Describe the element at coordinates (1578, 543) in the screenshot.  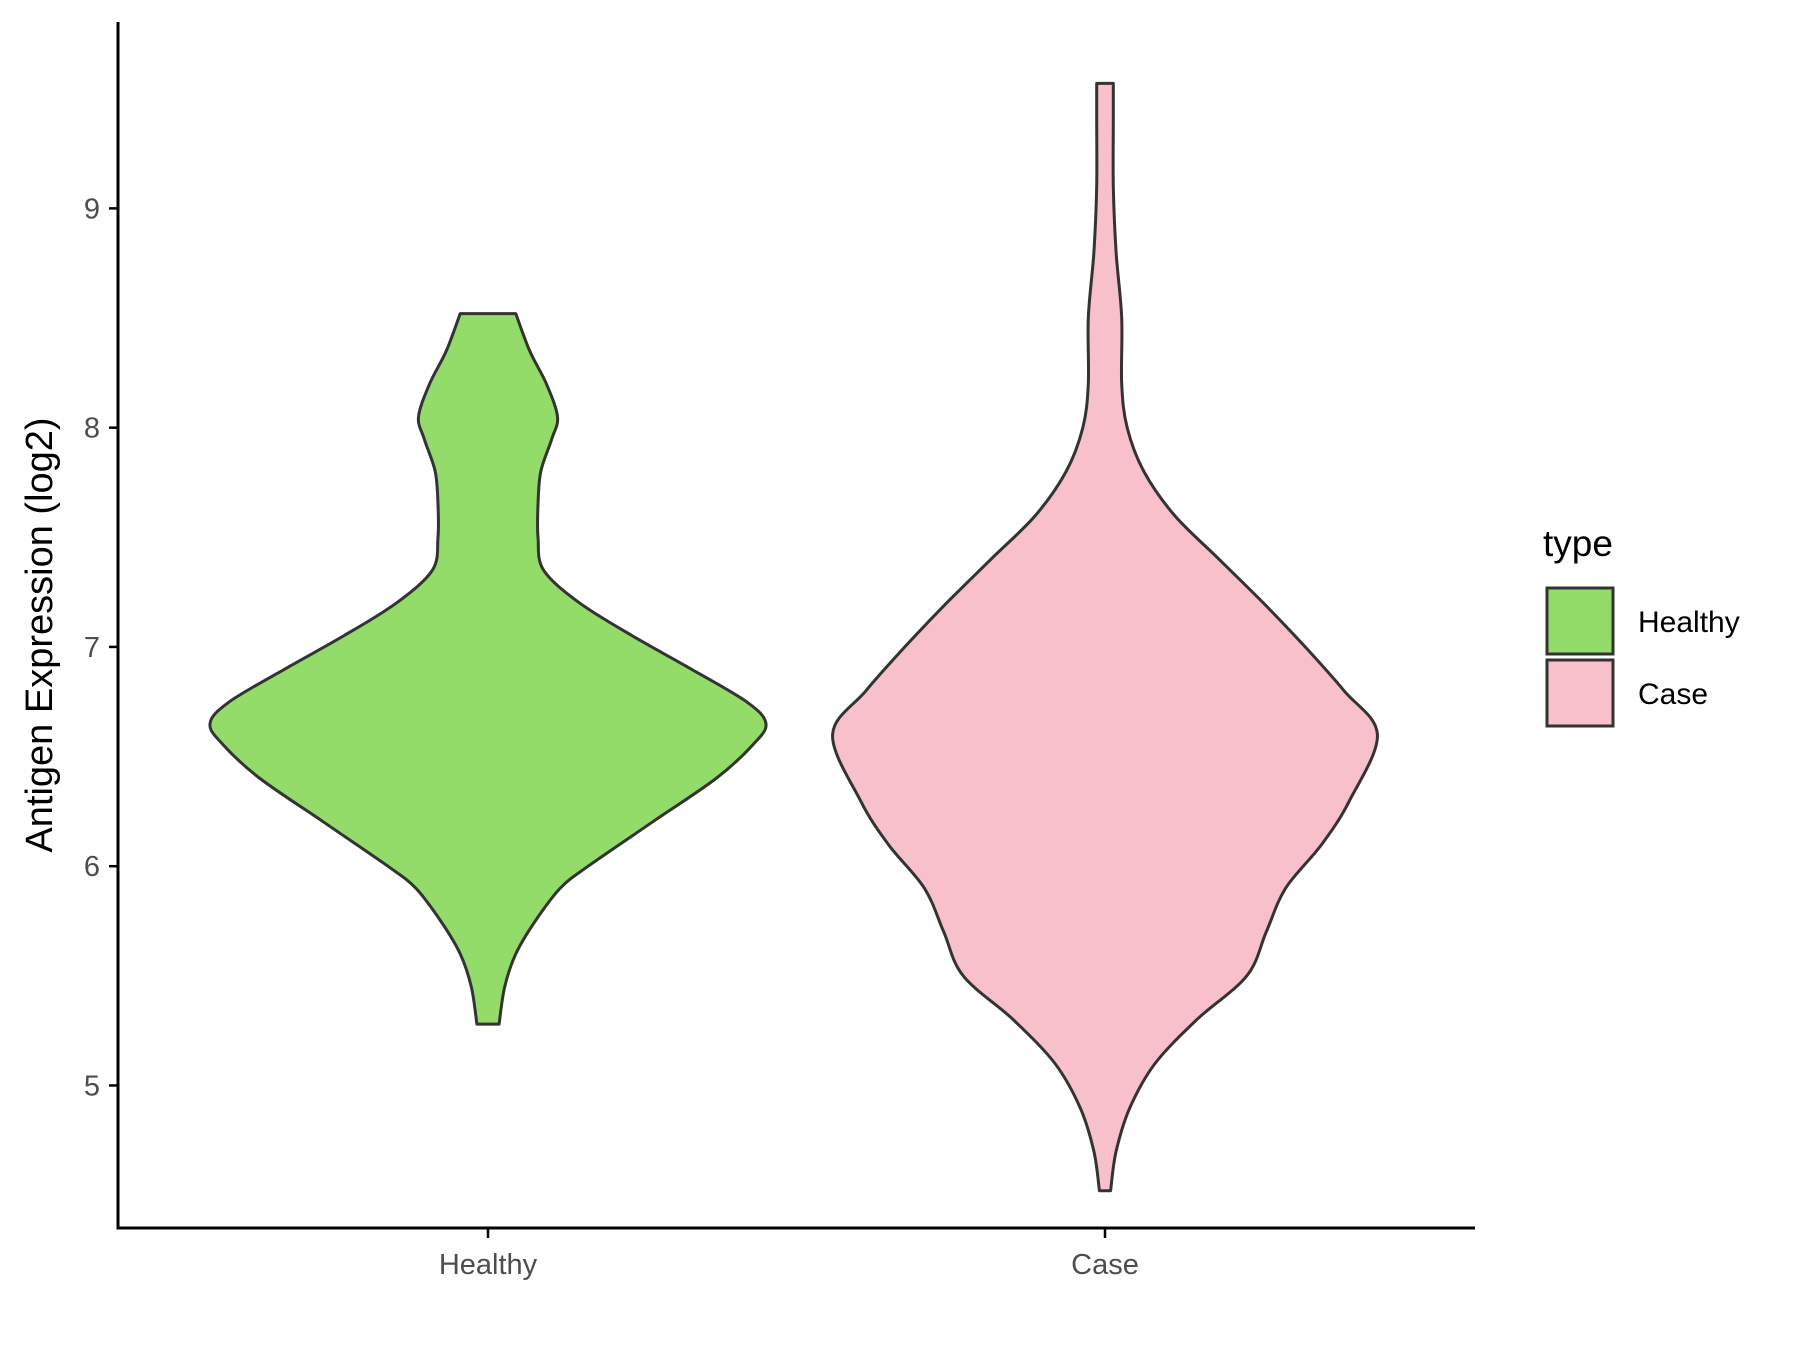
I see `legend-title: type` at that location.